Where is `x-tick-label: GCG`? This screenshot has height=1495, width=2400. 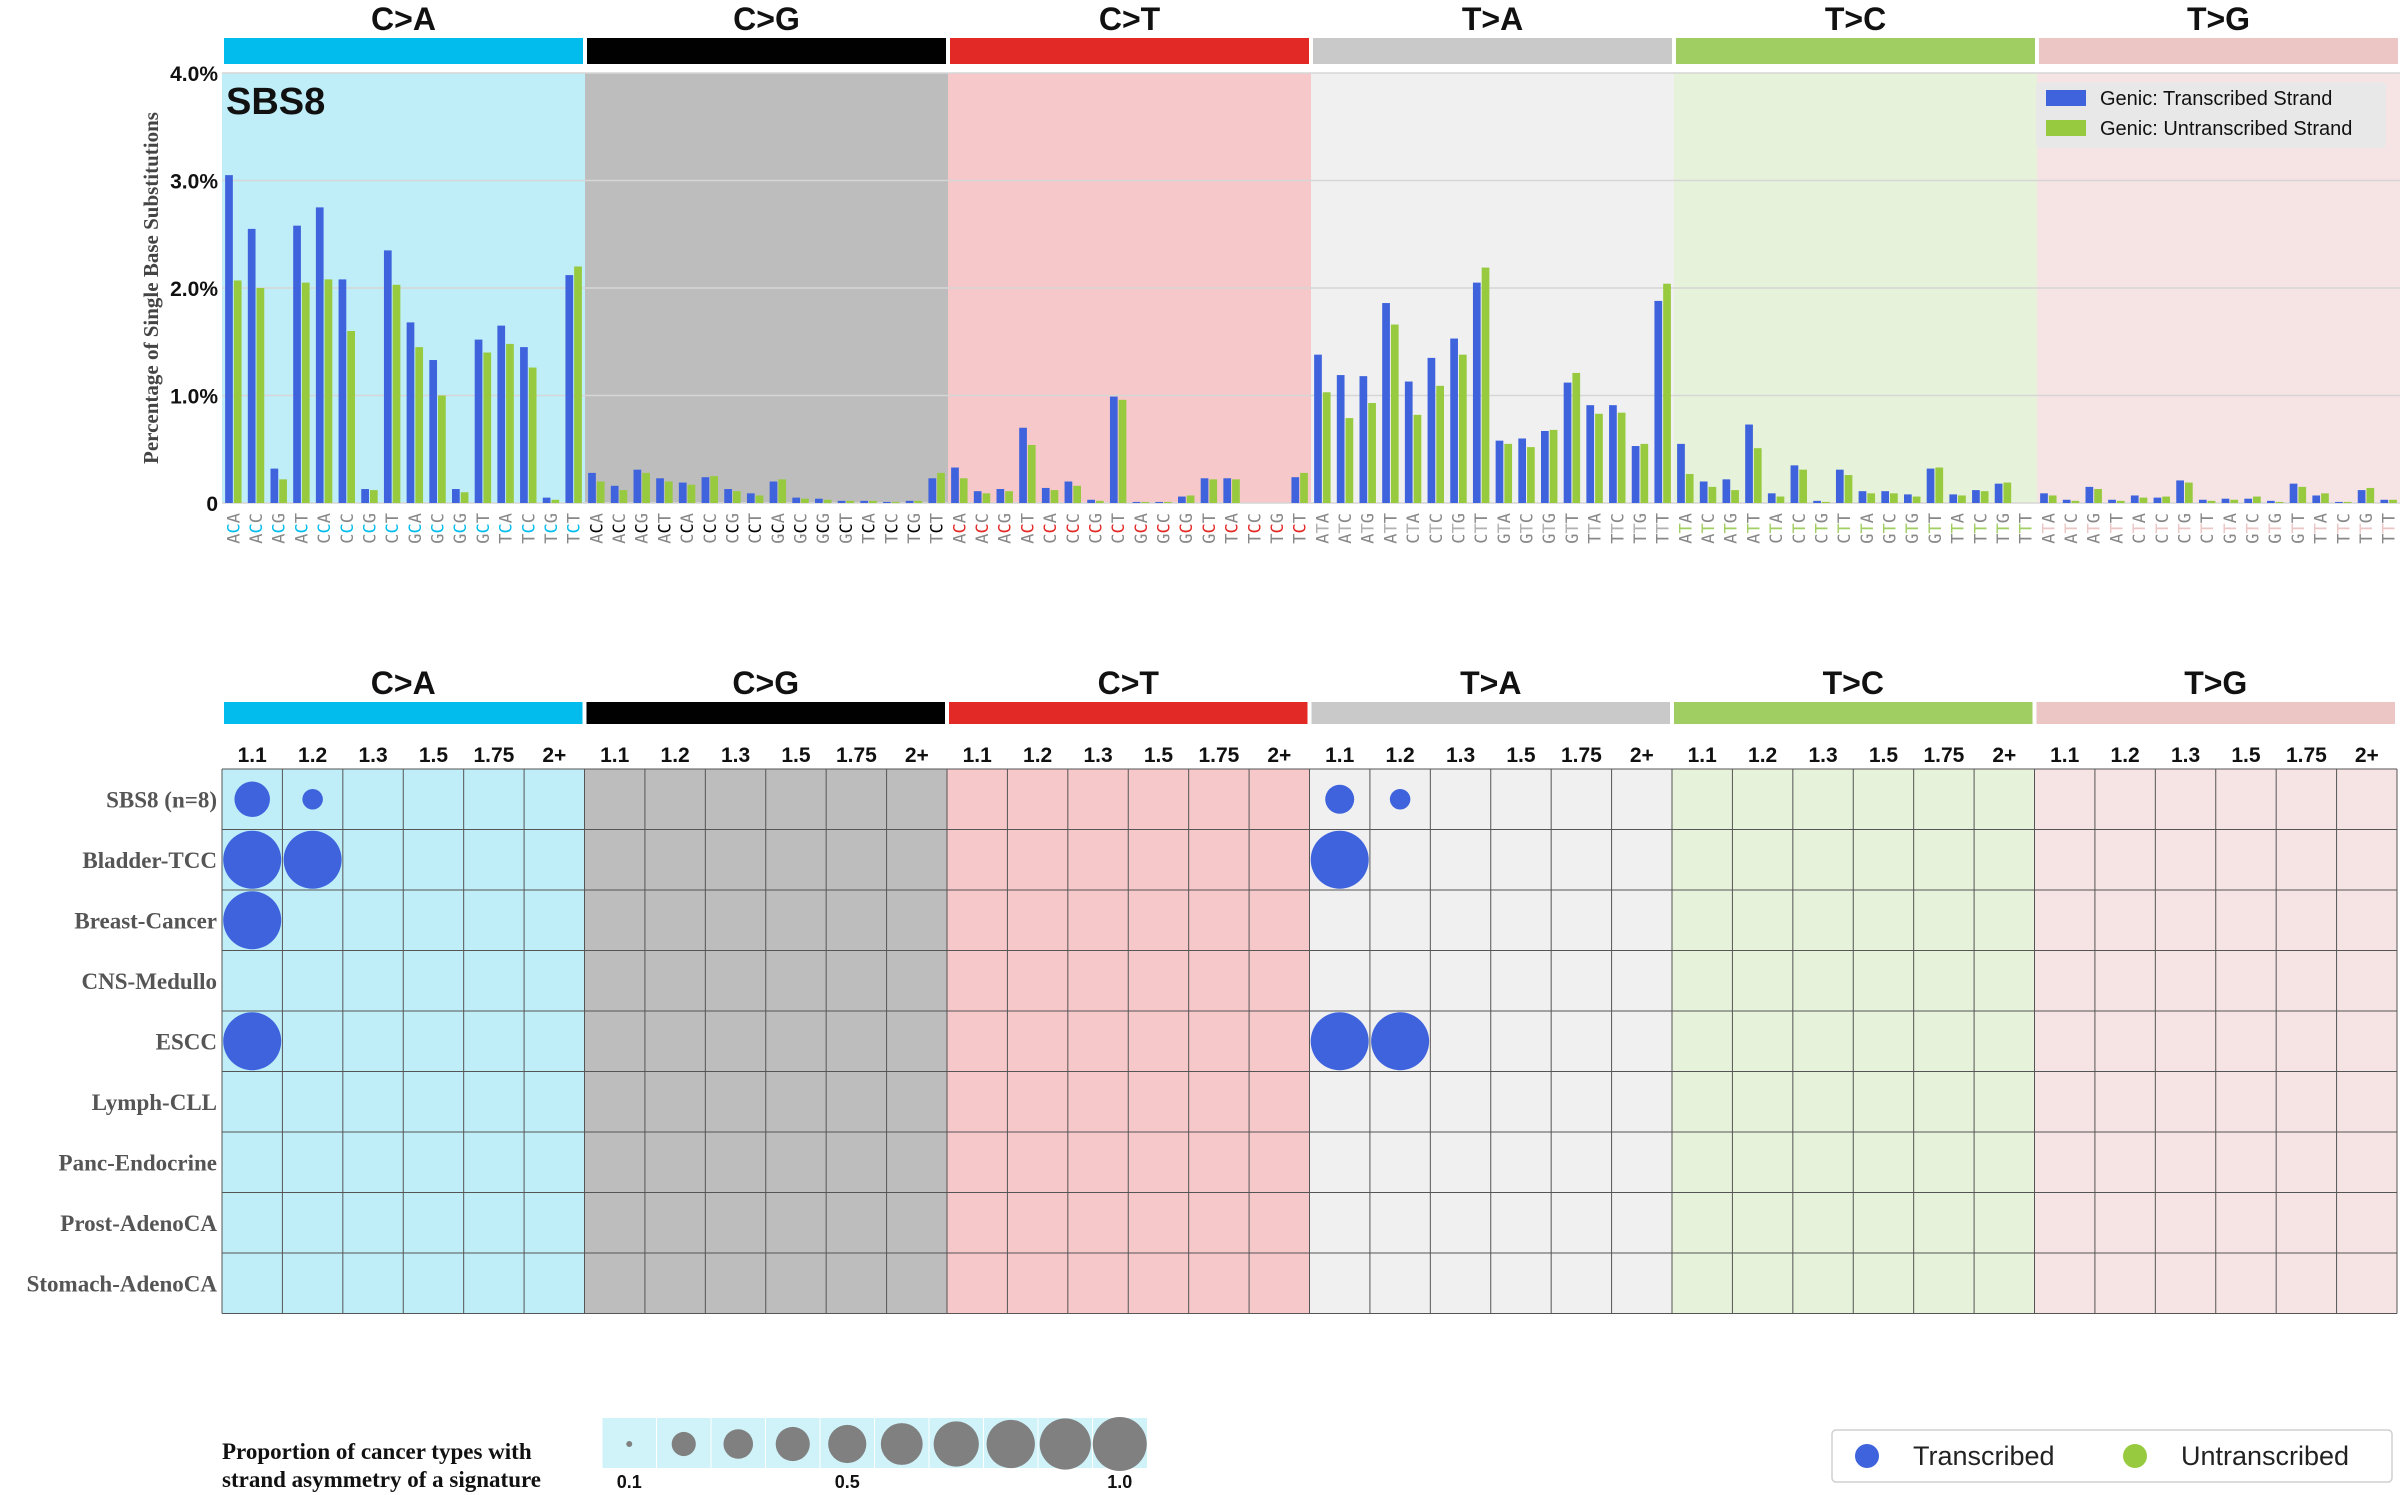 x-tick-label: GCG is located at coordinates (824, 528).